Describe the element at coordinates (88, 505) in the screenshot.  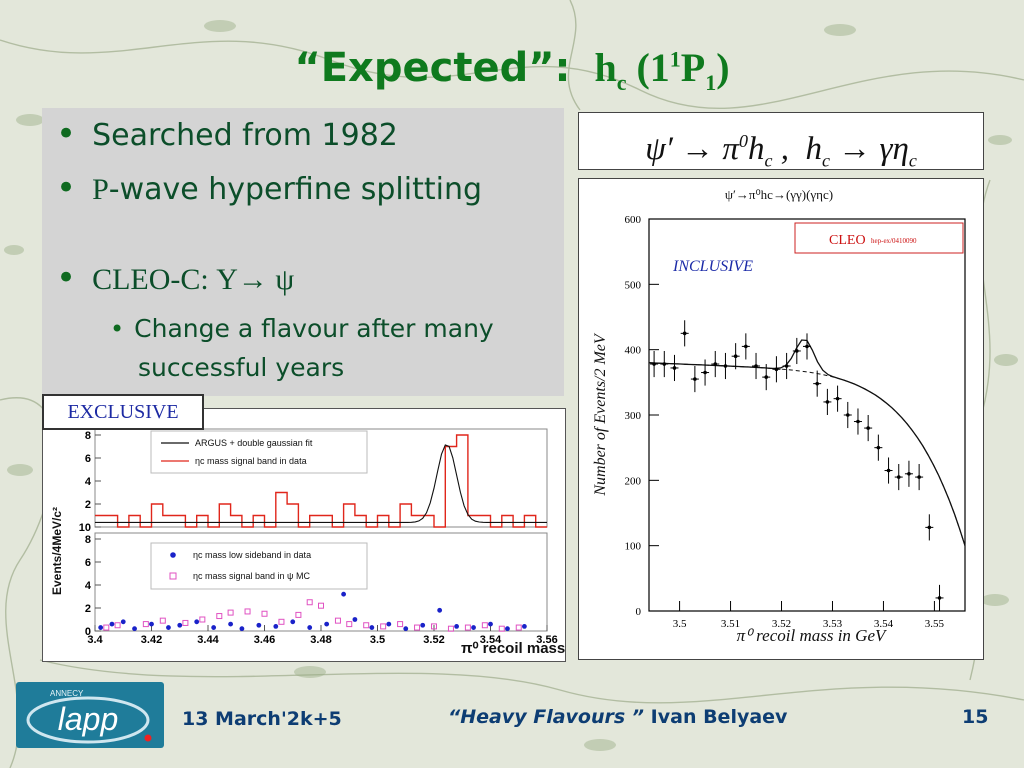
I see `top-y-tick-label: 2` at that location.